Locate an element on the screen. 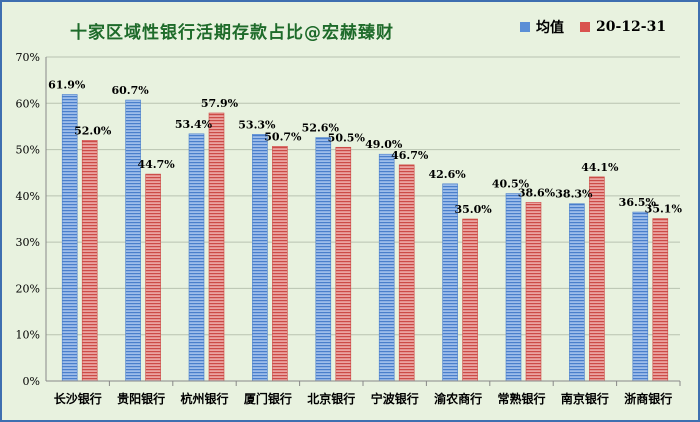  data-label: 38.3% is located at coordinates (574, 194).